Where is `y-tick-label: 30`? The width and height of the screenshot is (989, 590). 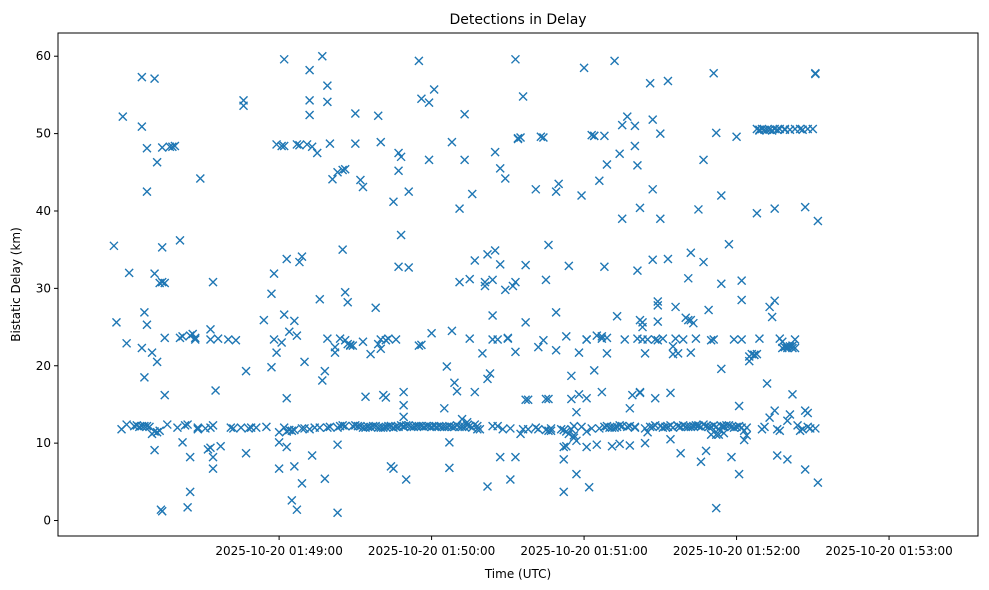 y-tick-label: 30 is located at coordinates (43, 288).